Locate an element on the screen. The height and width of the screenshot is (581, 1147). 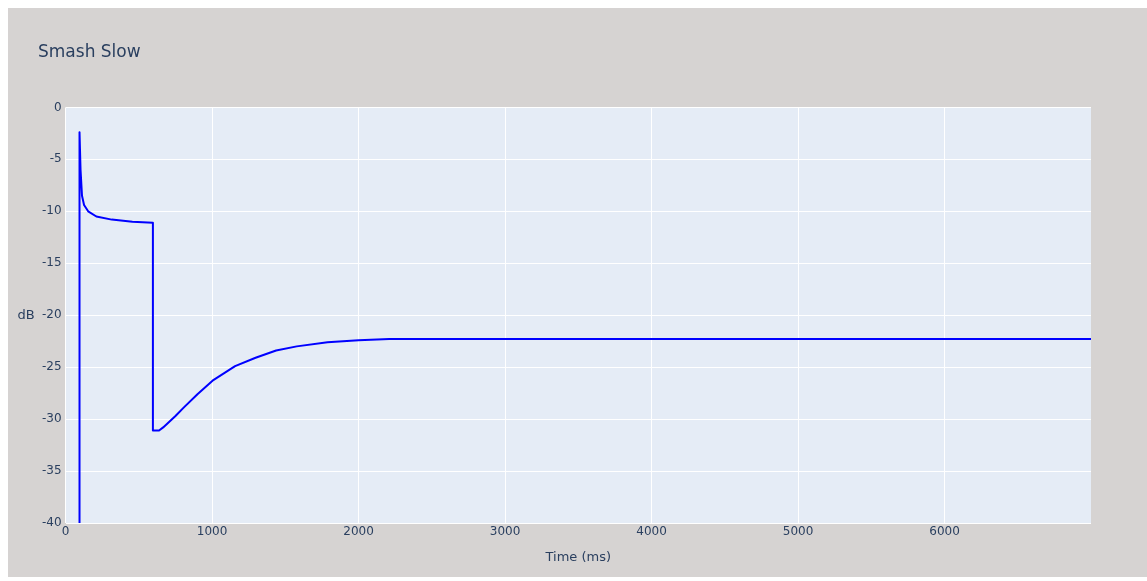
x-tick-label: 6000 is located at coordinates (944, 531).